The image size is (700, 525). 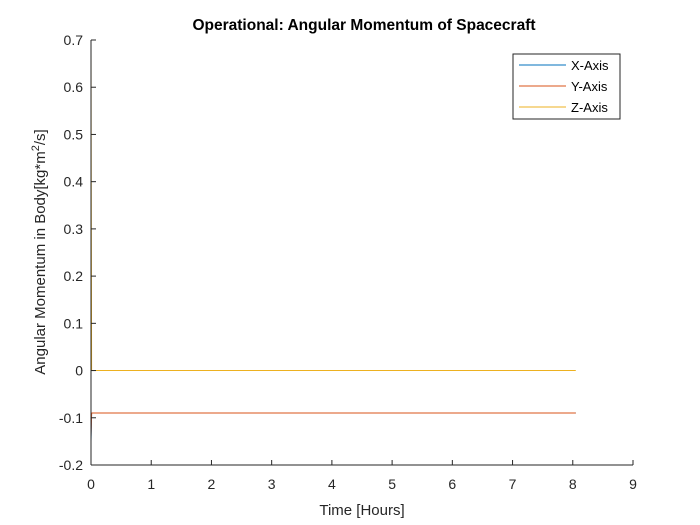 What do you see at coordinates (452, 484) in the screenshot?
I see `x-tick-label: 6` at bounding box center [452, 484].